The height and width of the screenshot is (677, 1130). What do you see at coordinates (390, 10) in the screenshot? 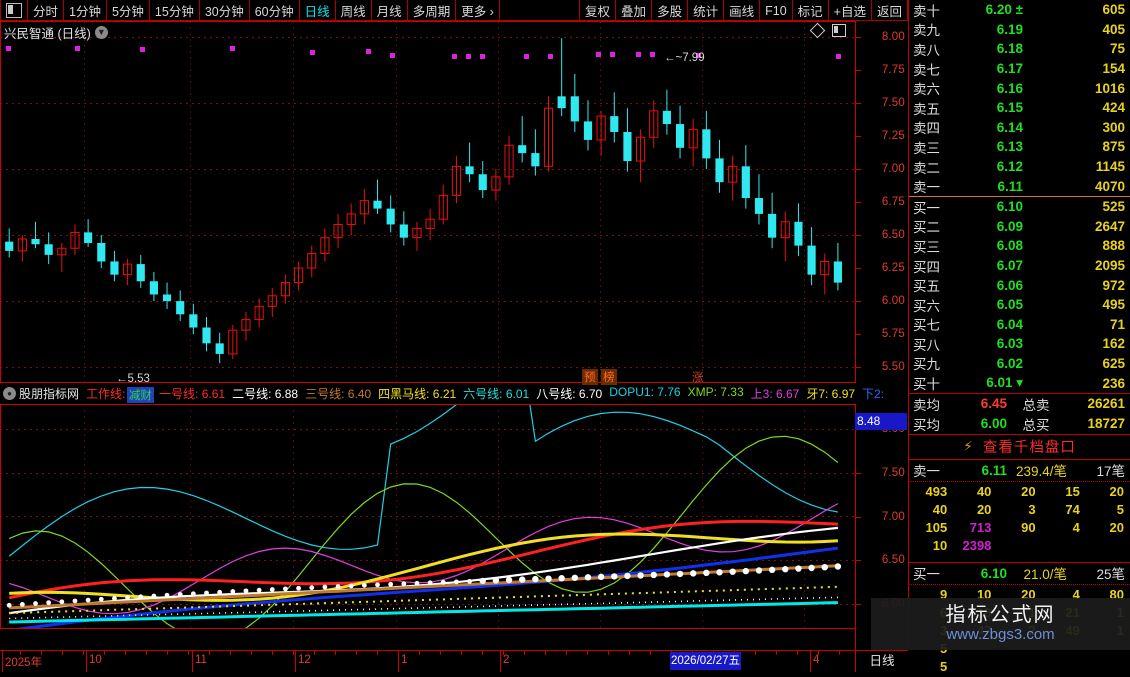
I see `period-tab-8: 月线` at bounding box center [390, 10].